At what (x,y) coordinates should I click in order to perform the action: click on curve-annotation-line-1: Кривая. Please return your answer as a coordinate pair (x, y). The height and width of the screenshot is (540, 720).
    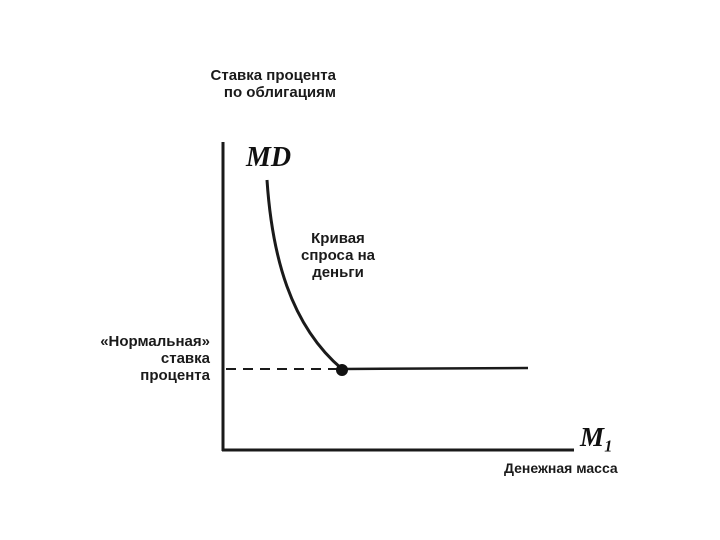
    Looking at the image, I should click on (338, 238).